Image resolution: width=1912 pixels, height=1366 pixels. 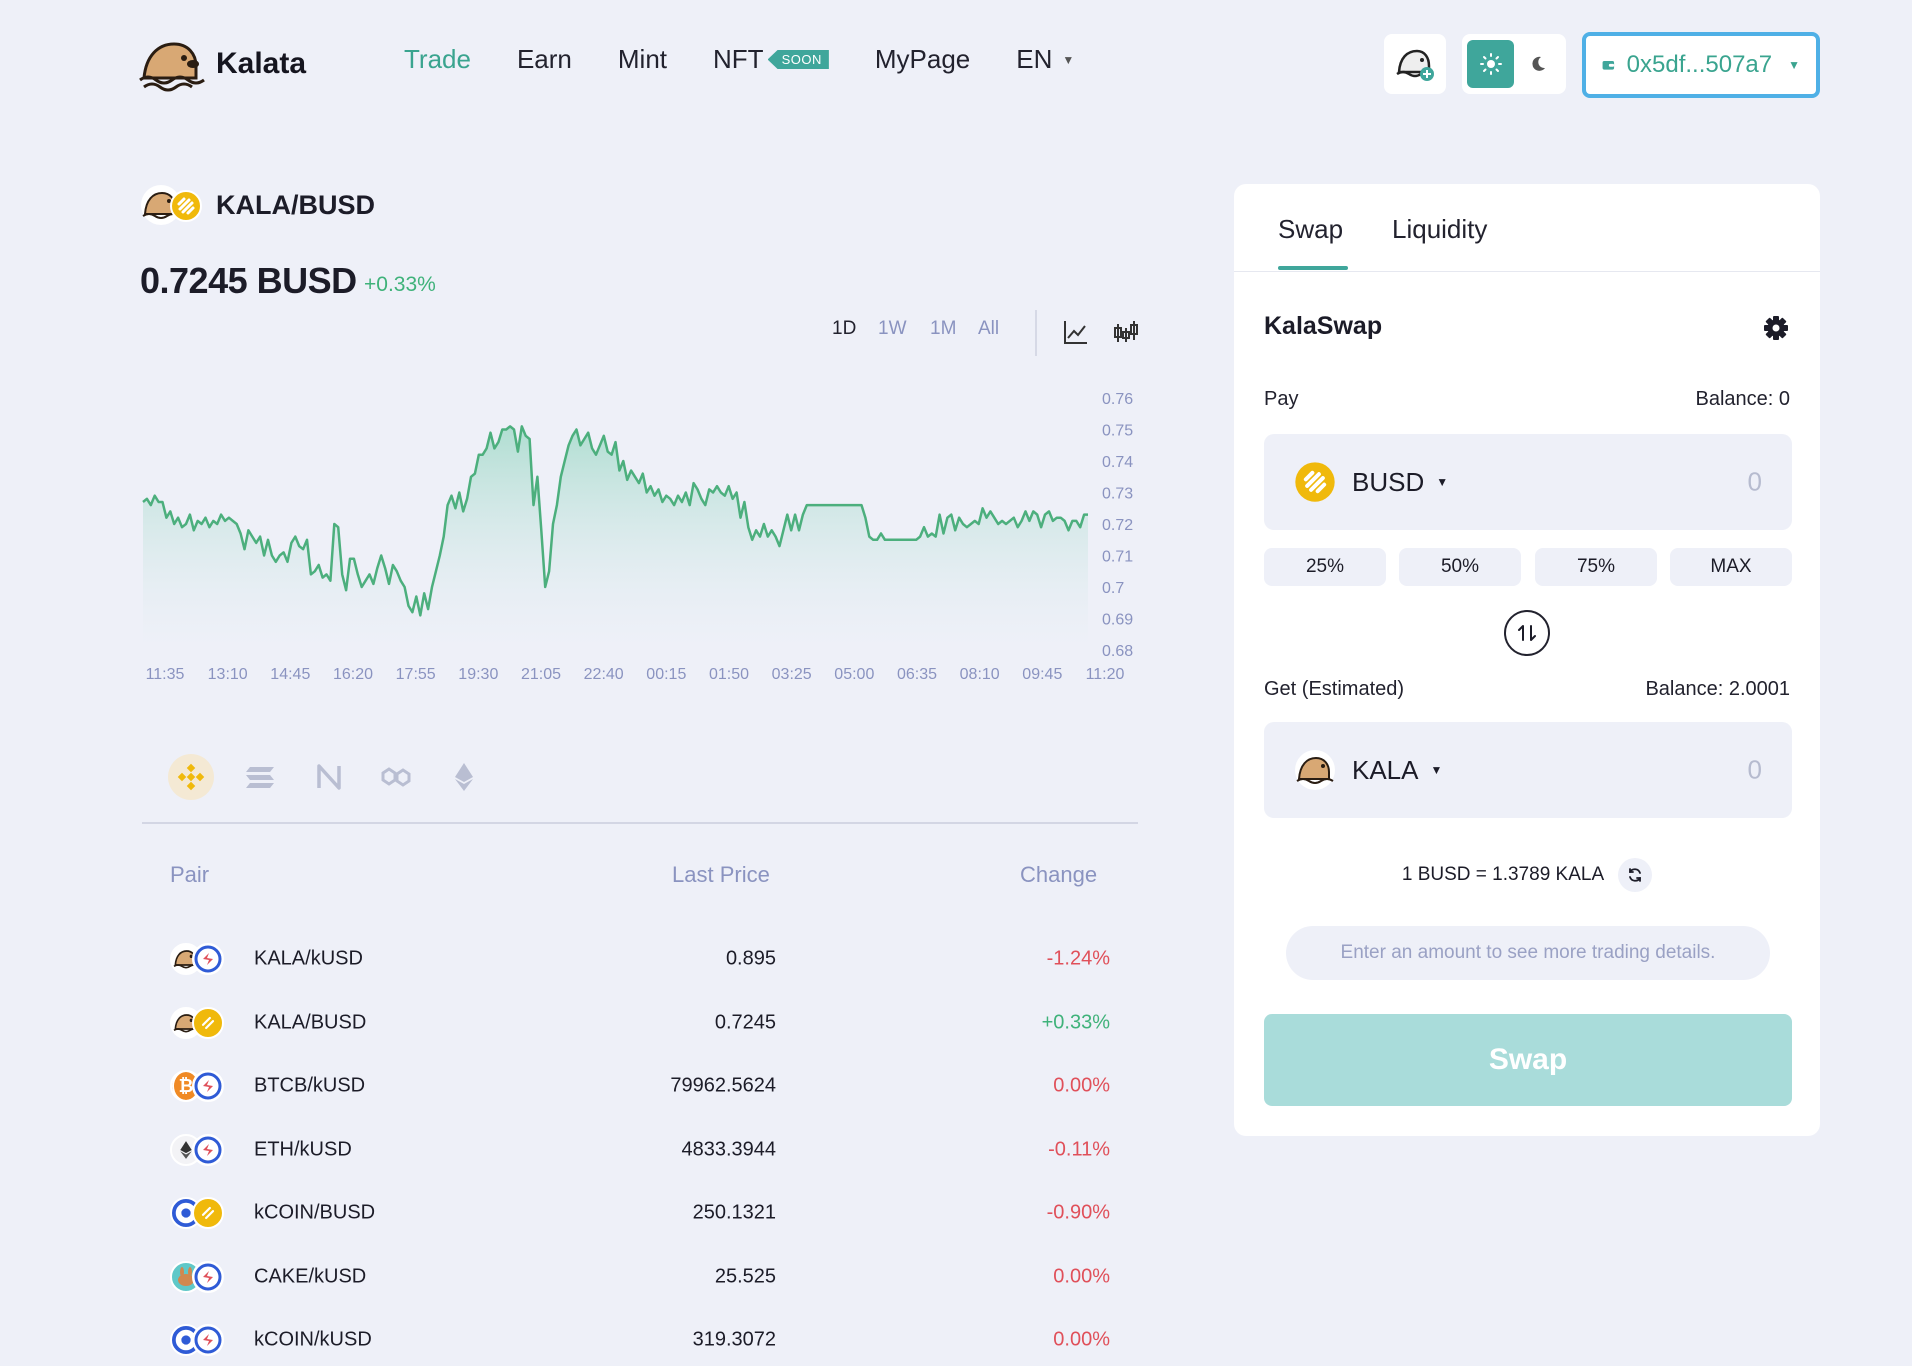 I want to click on light-mode-button, so click(x=1490, y=64).